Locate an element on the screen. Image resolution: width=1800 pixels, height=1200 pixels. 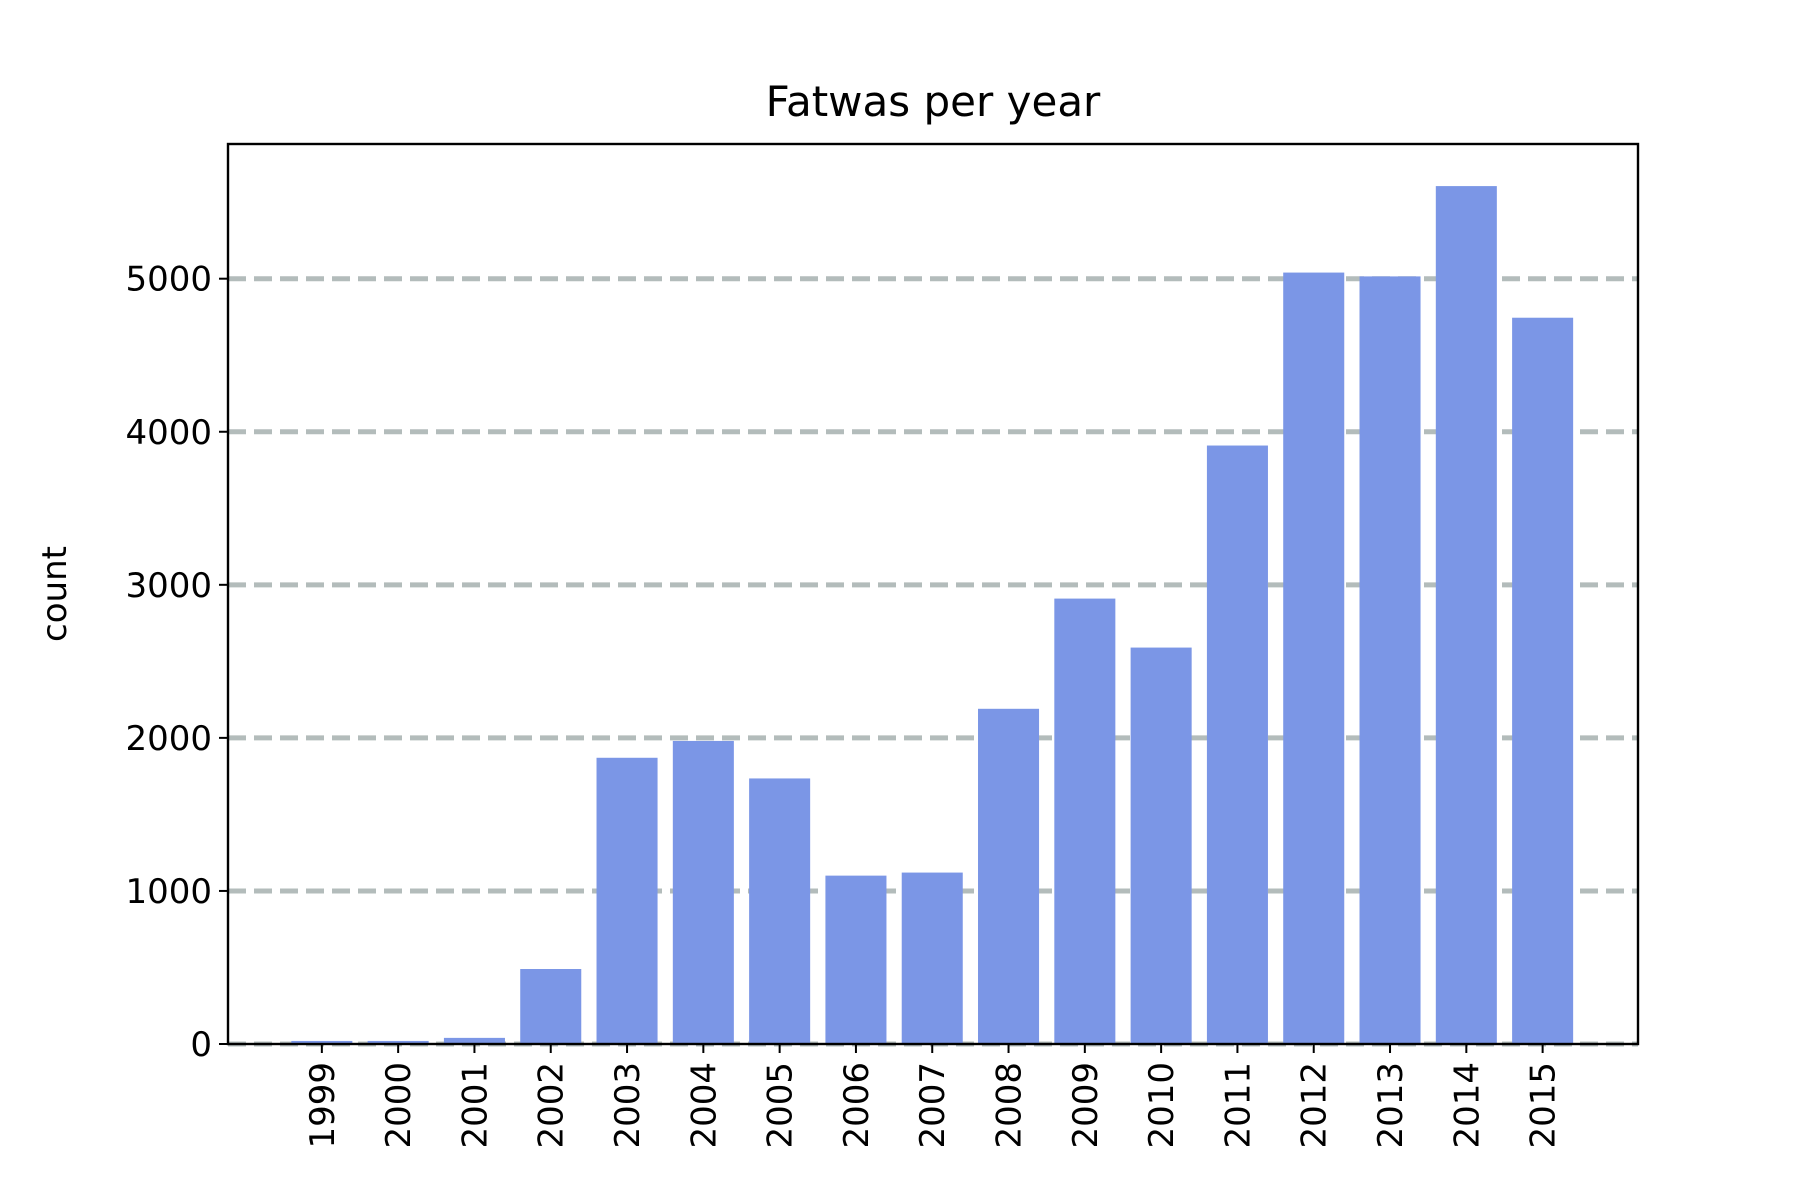
y-tick-label: 2000 is located at coordinates (168, 739).